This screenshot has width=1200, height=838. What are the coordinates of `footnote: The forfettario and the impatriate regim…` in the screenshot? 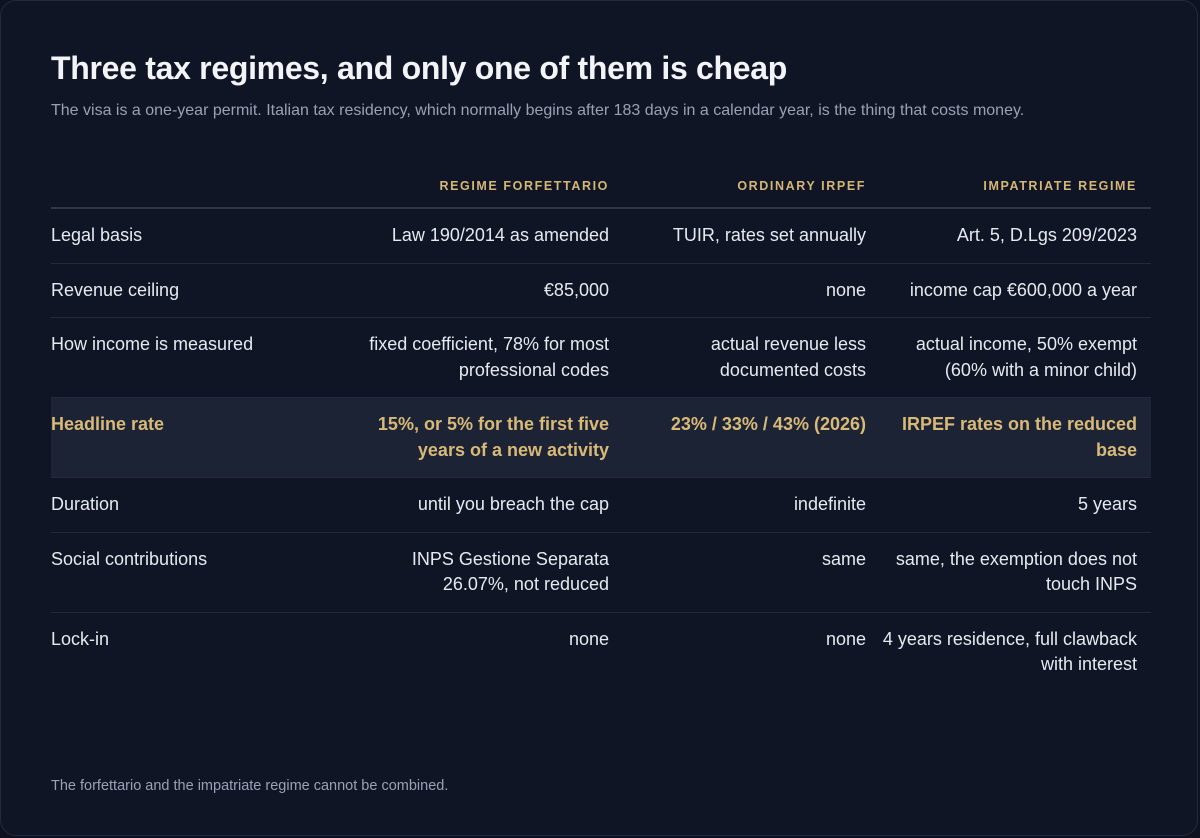 It's located at (250, 786).